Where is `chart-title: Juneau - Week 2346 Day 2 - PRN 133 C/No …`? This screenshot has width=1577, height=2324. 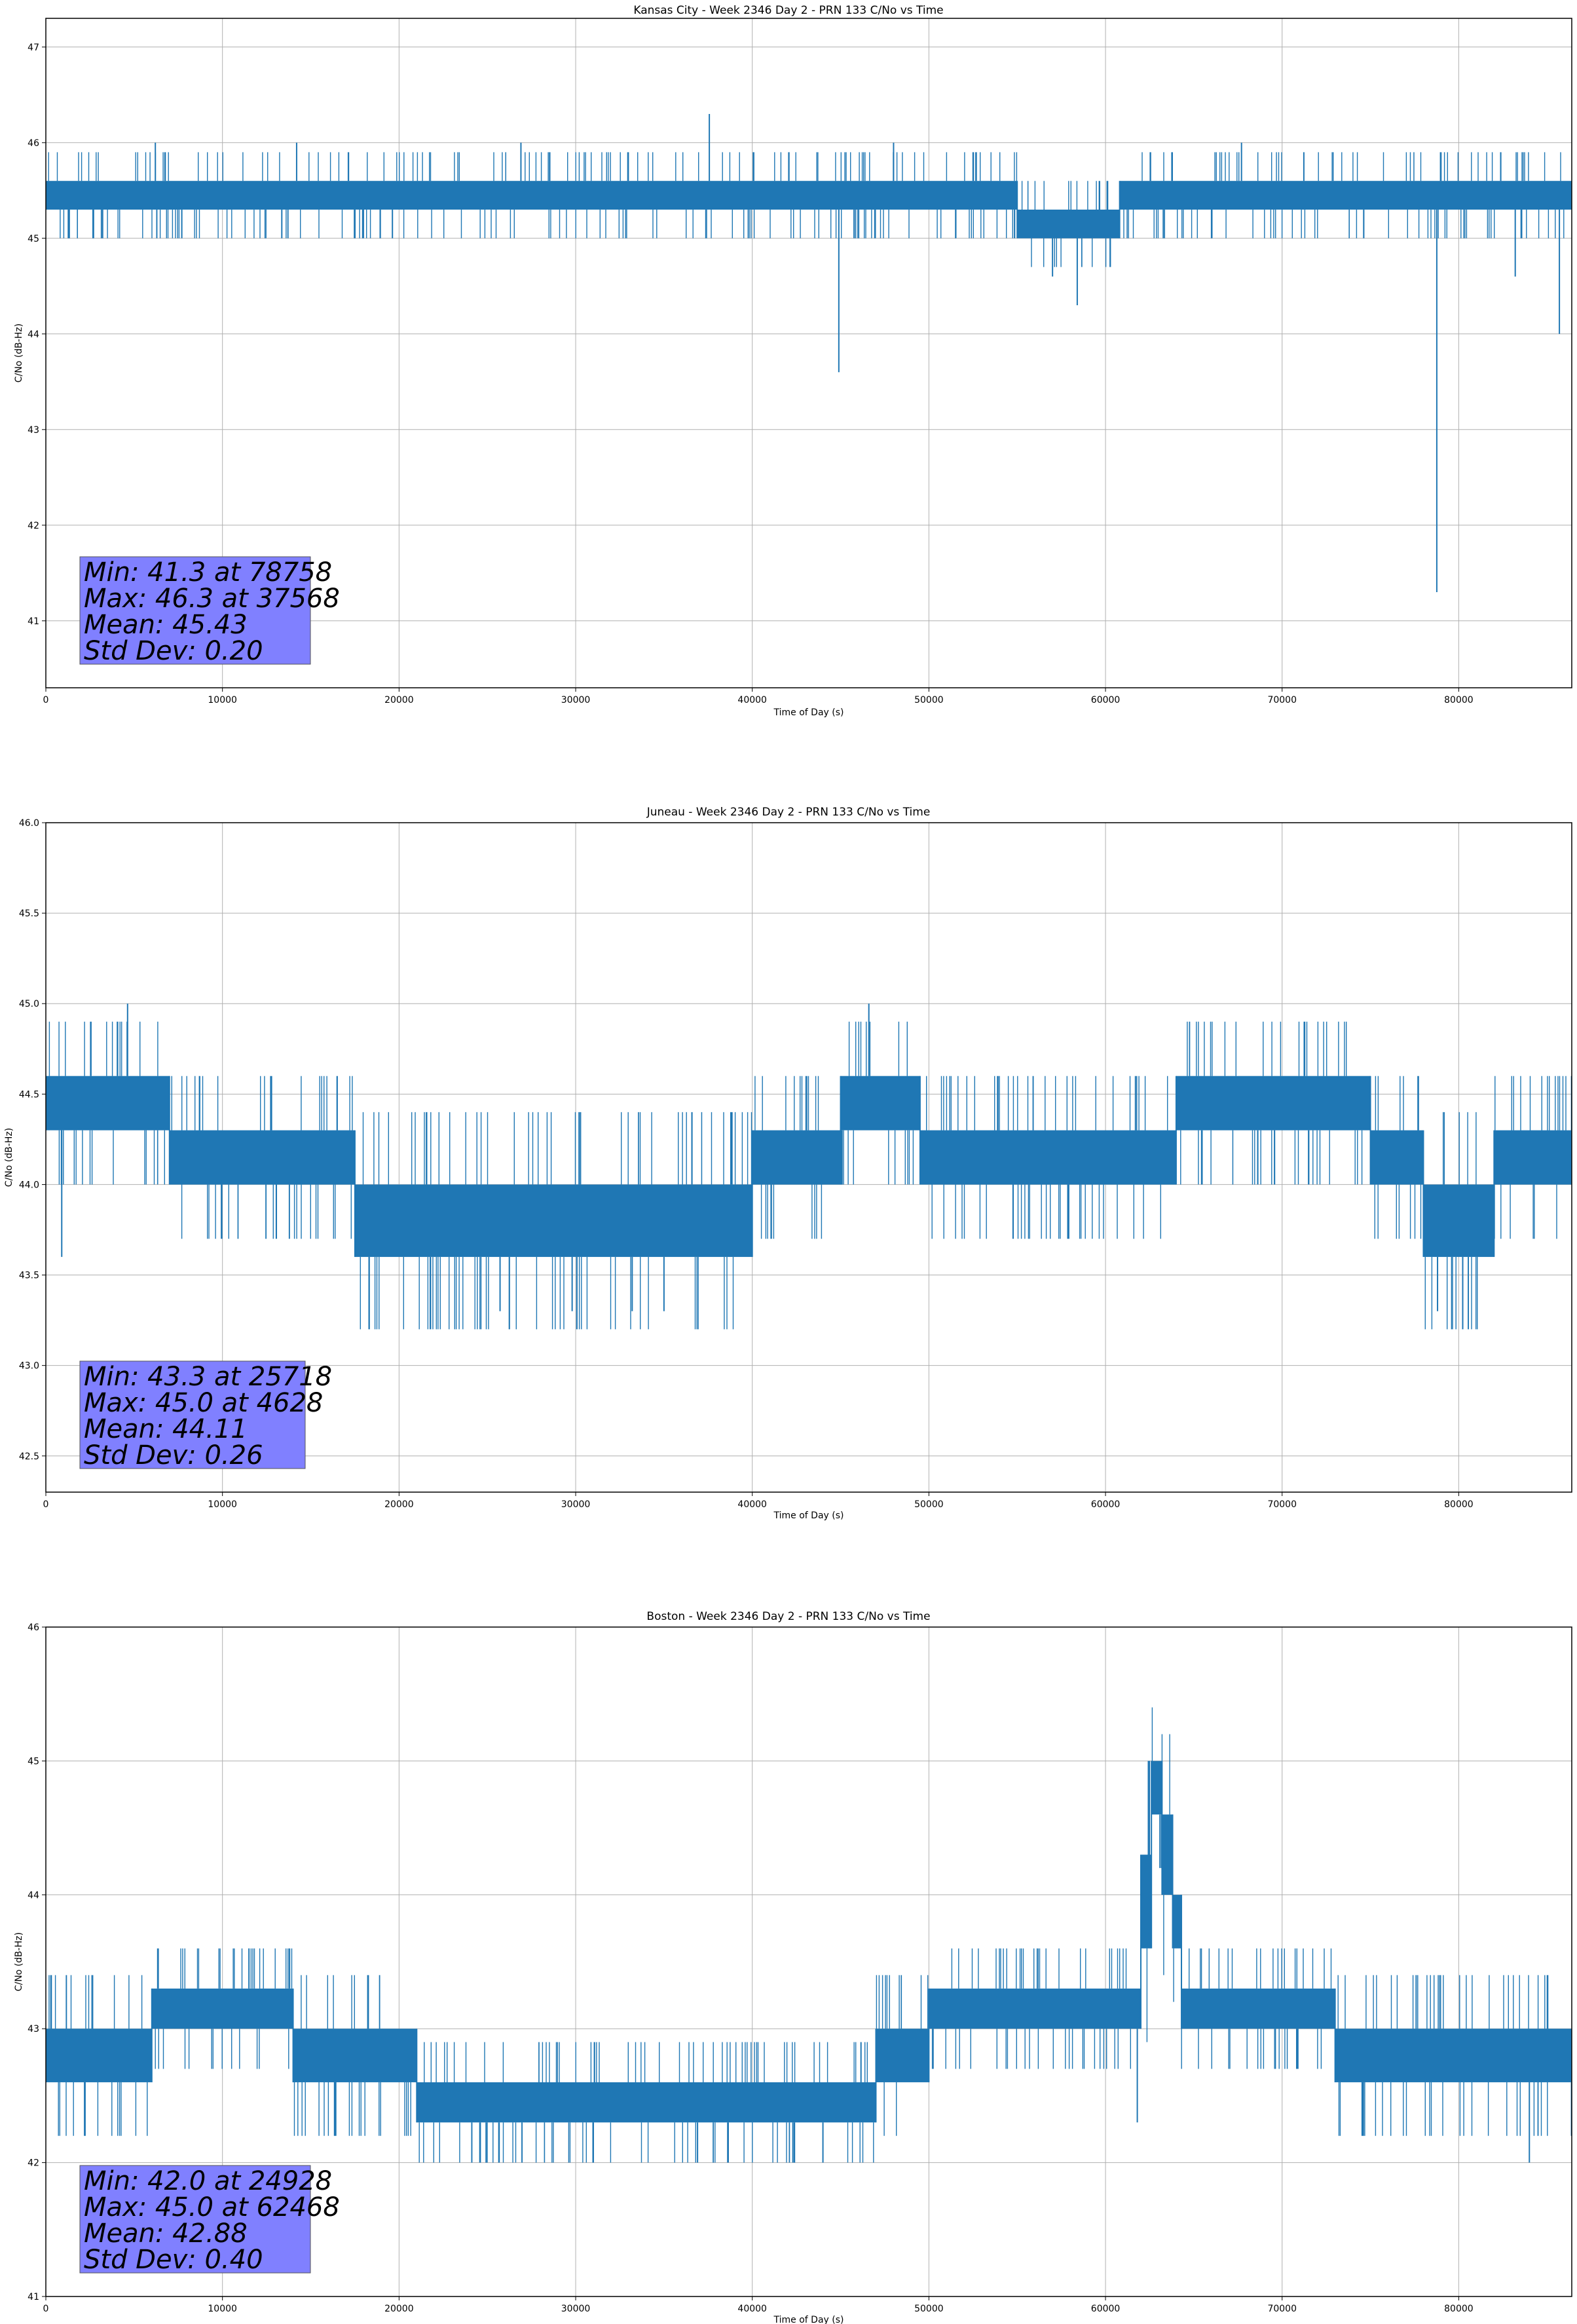 chart-title: Juneau - Week 2346 Day 2 - PRN 133 C/No … is located at coordinates (788, 812).